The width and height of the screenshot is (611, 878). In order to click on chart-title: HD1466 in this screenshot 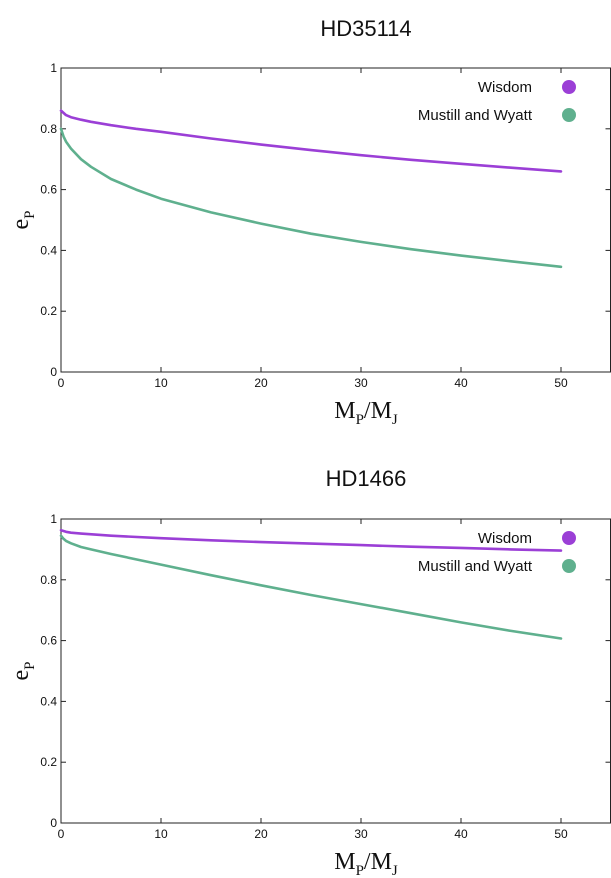, I will do `click(366, 478)`.